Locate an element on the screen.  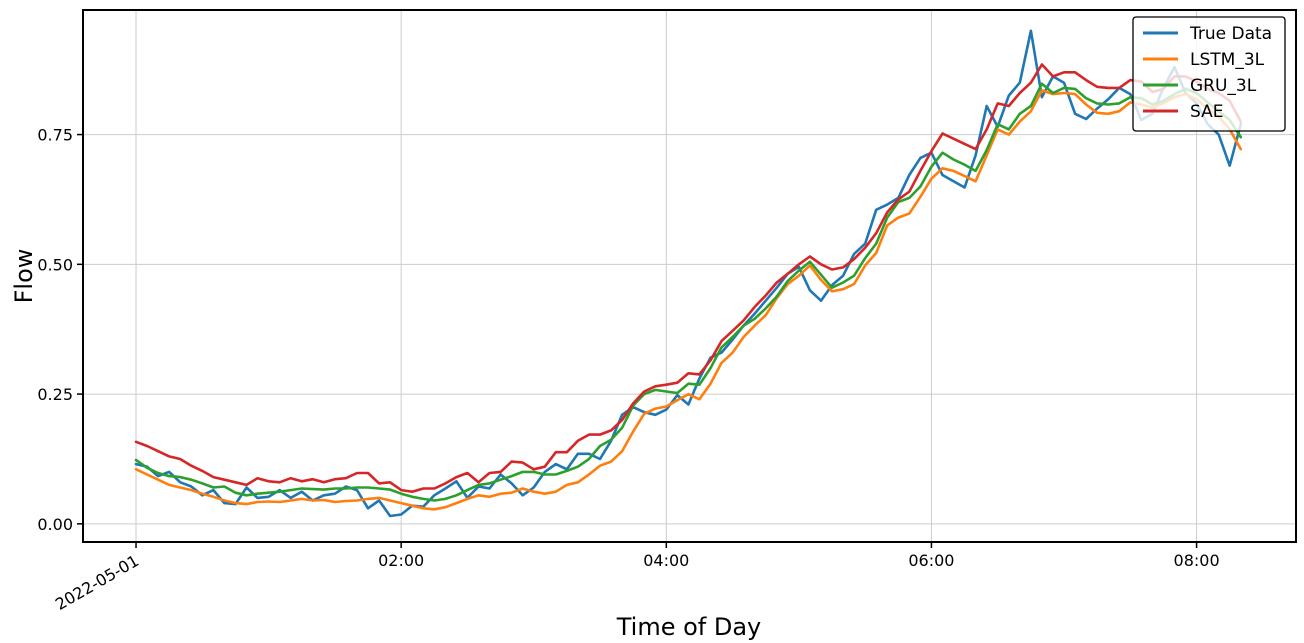
legend-box is located at coordinates (1209, 74).